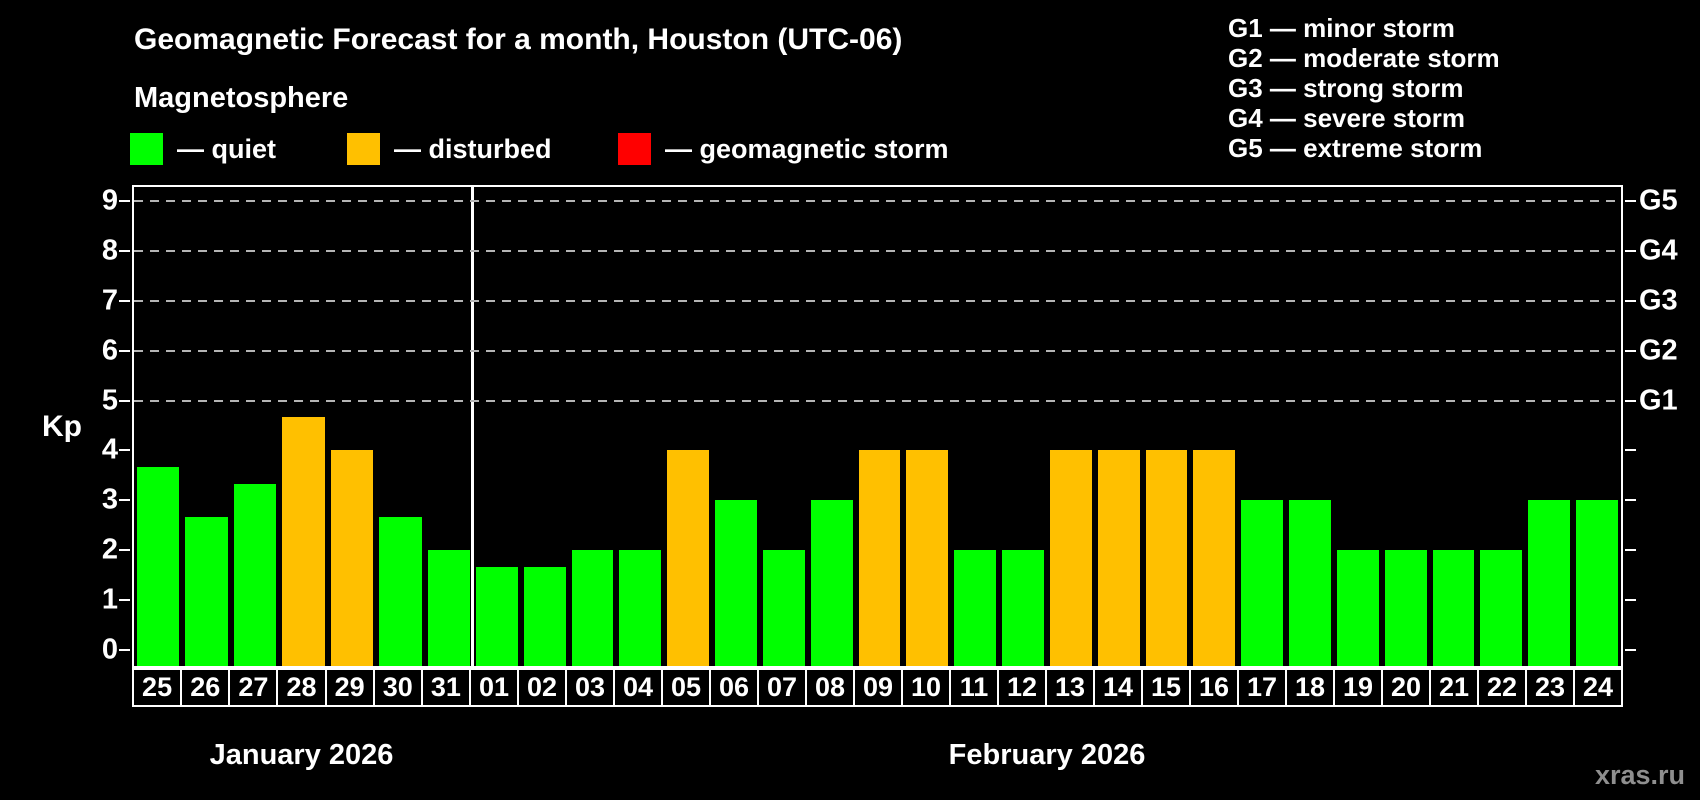  What do you see at coordinates (109, 449) in the screenshot?
I see `y-tick-label: 4` at bounding box center [109, 449].